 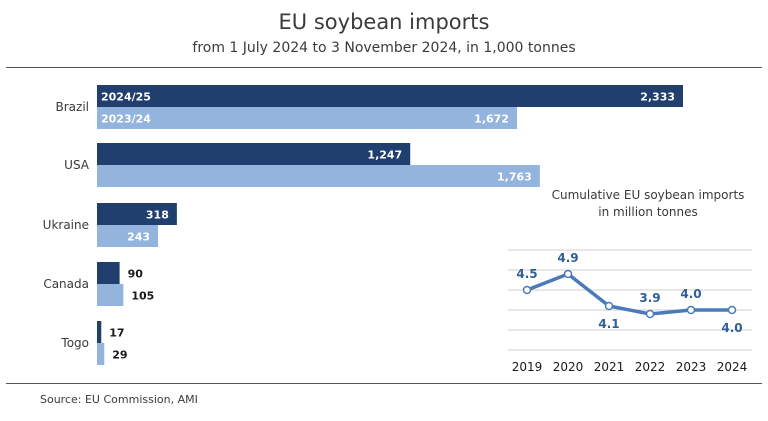 I want to click on data-label-usa-2024-25: 1,247, so click(x=384, y=155).